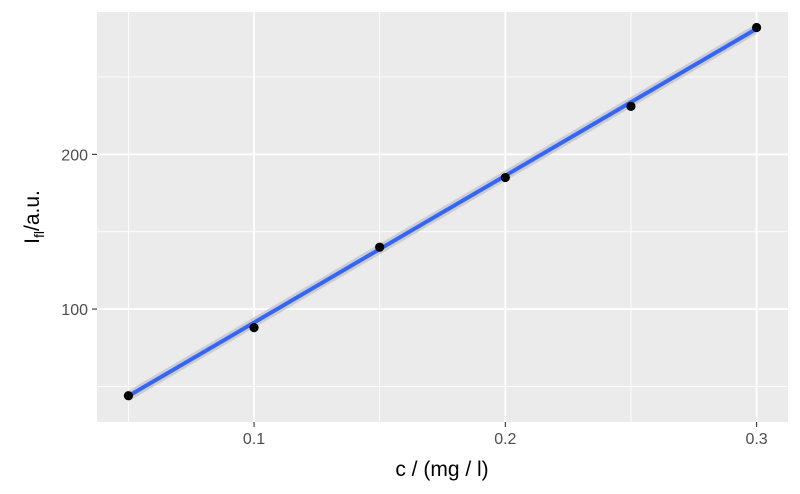  What do you see at coordinates (74, 310) in the screenshot?
I see `y-tick-label-0: 100` at bounding box center [74, 310].